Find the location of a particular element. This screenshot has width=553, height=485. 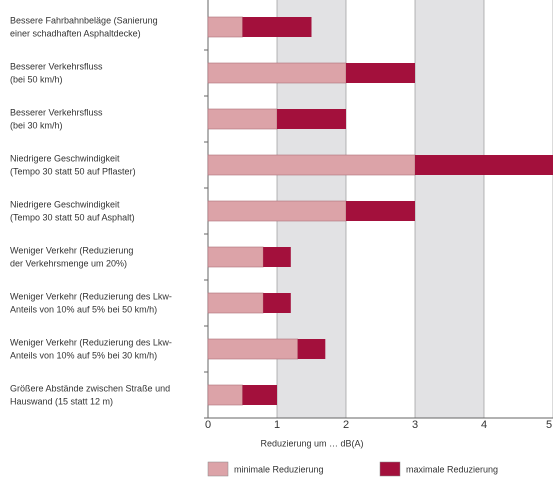

y-tick-label: (Tempo 30 statt 50 auf Pflaster) is located at coordinates (73, 171).